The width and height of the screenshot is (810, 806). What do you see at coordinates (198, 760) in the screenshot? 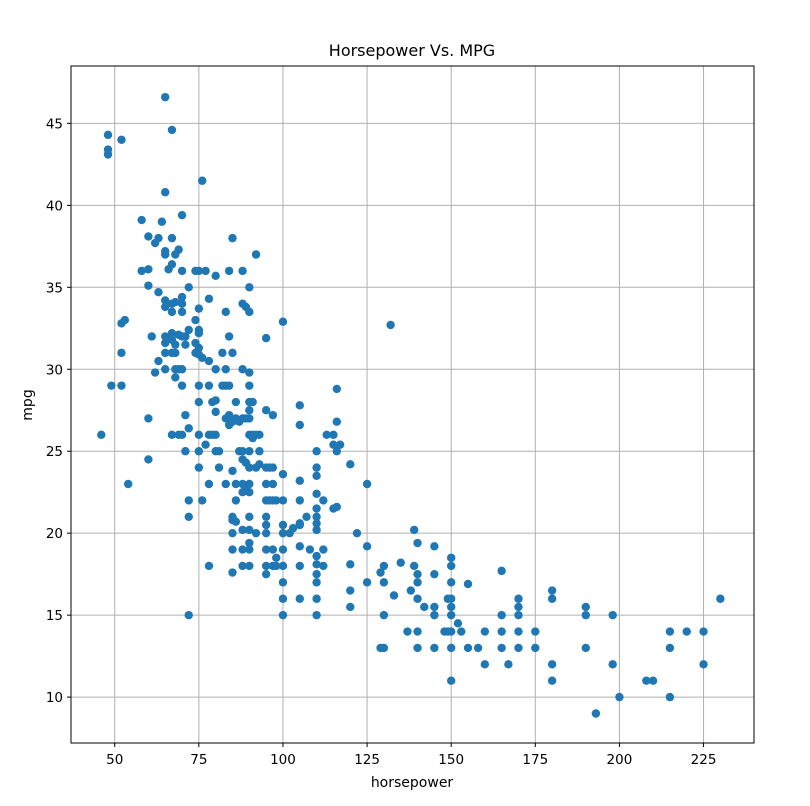
I see `x-tick-label: 75` at bounding box center [198, 760].